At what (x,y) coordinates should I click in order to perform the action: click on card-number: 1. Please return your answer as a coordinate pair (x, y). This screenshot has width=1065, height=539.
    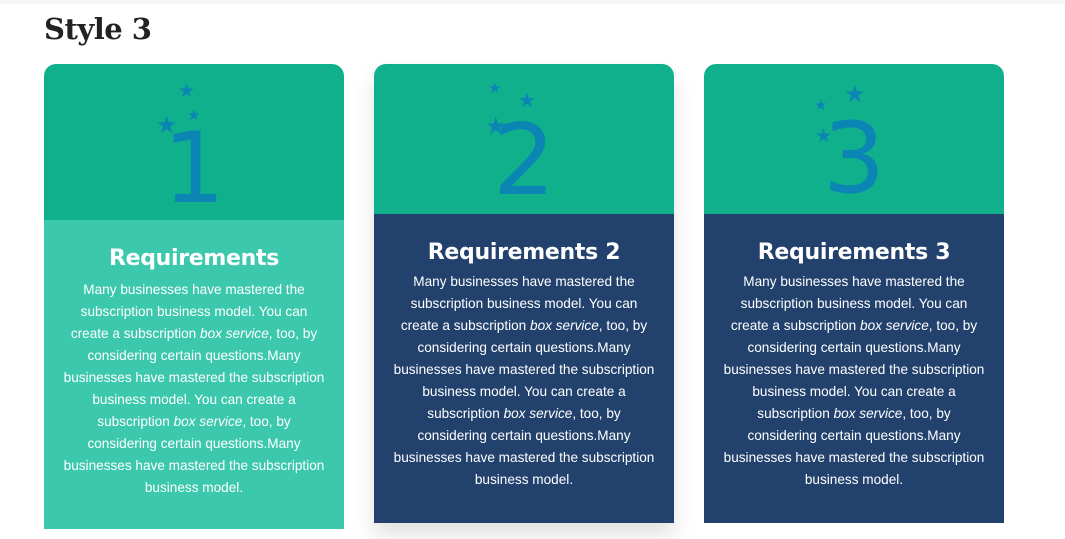
    Looking at the image, I should click on (194, 169).